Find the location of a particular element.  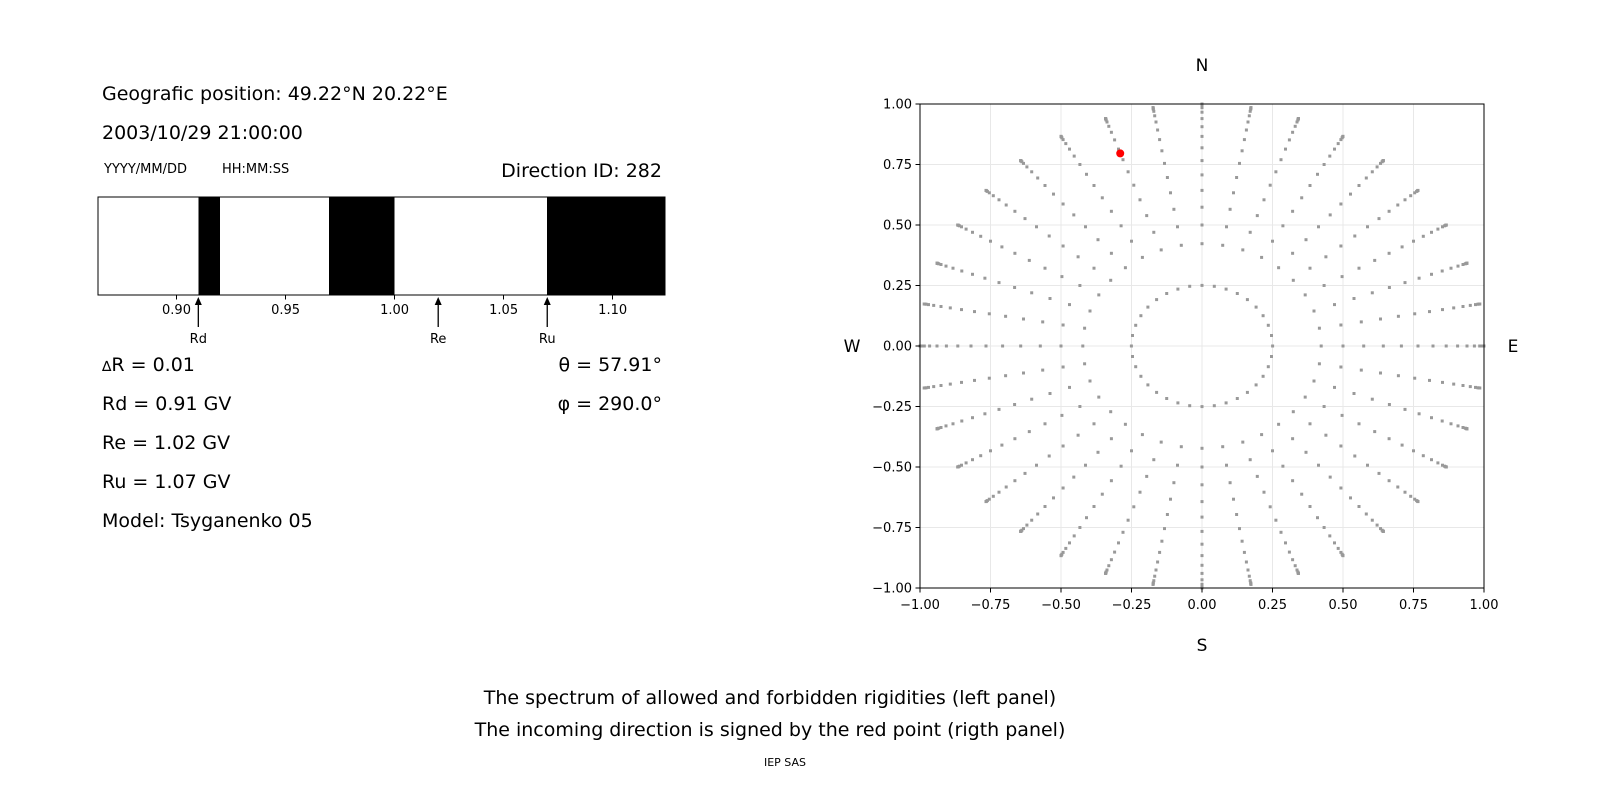

x-tick-label: 0.00 is located at coordinates (1202, 605).